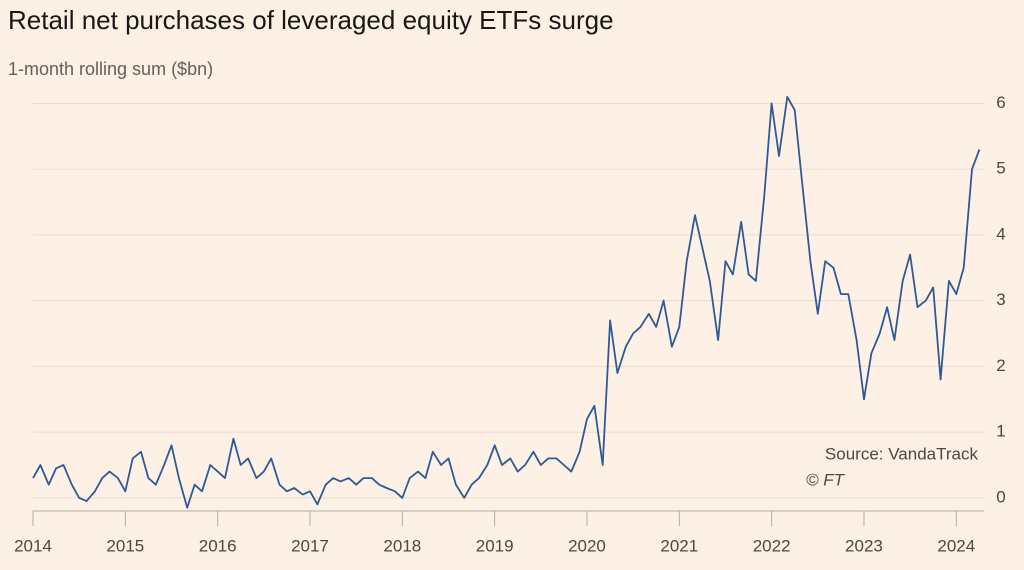 This screenshot has width=1024, height=570. I want to click on x-tick-label: 2020, so click(587, 545).